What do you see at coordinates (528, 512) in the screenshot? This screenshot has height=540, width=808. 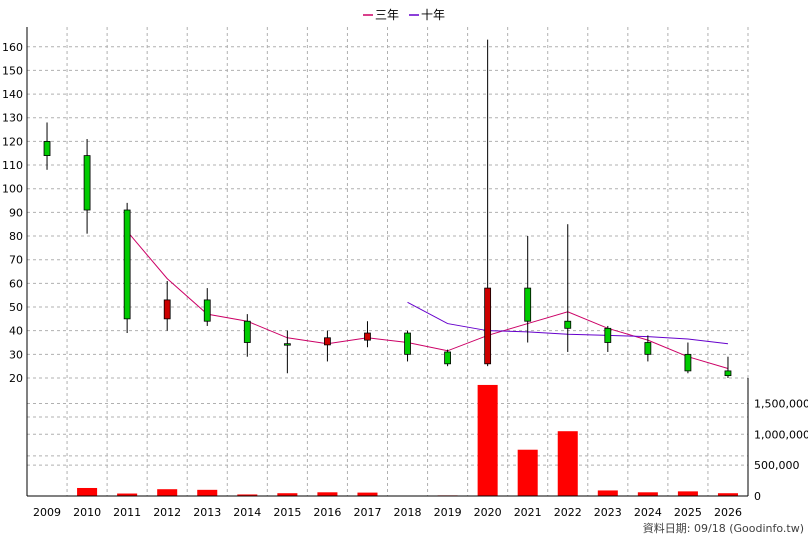 I see `x-tick-label: 2021` at bounding box center [528, 512].